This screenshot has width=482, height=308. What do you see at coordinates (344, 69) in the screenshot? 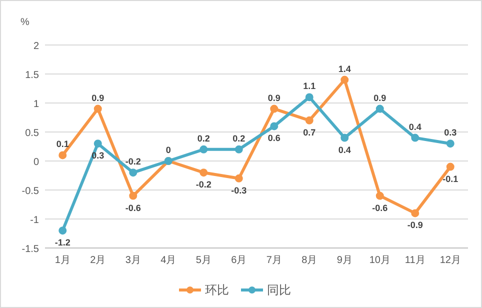
I see `data-label: 1.4` at bounding box center [344, 69].